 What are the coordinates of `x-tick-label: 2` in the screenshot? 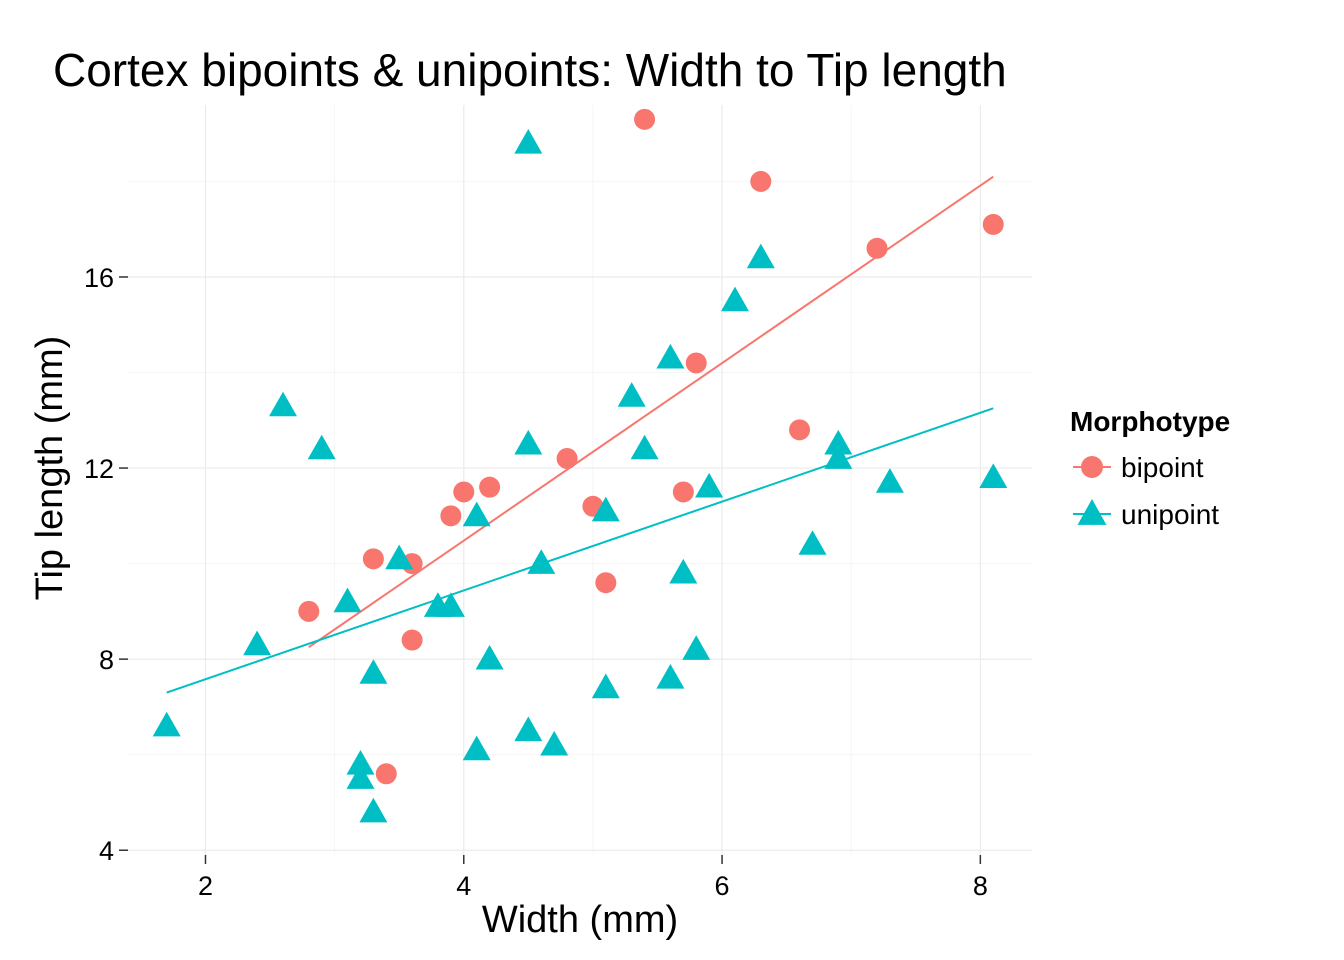 It's located at (205, 886).